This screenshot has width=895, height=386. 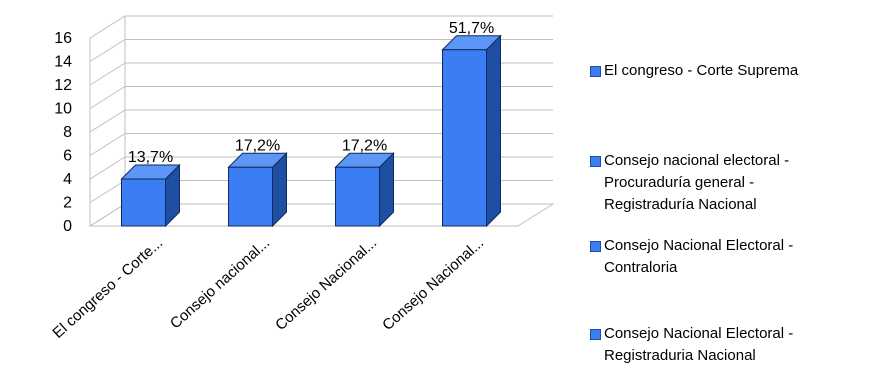 I want to click on y-tick-label: 8, so click(x=67, y=132).